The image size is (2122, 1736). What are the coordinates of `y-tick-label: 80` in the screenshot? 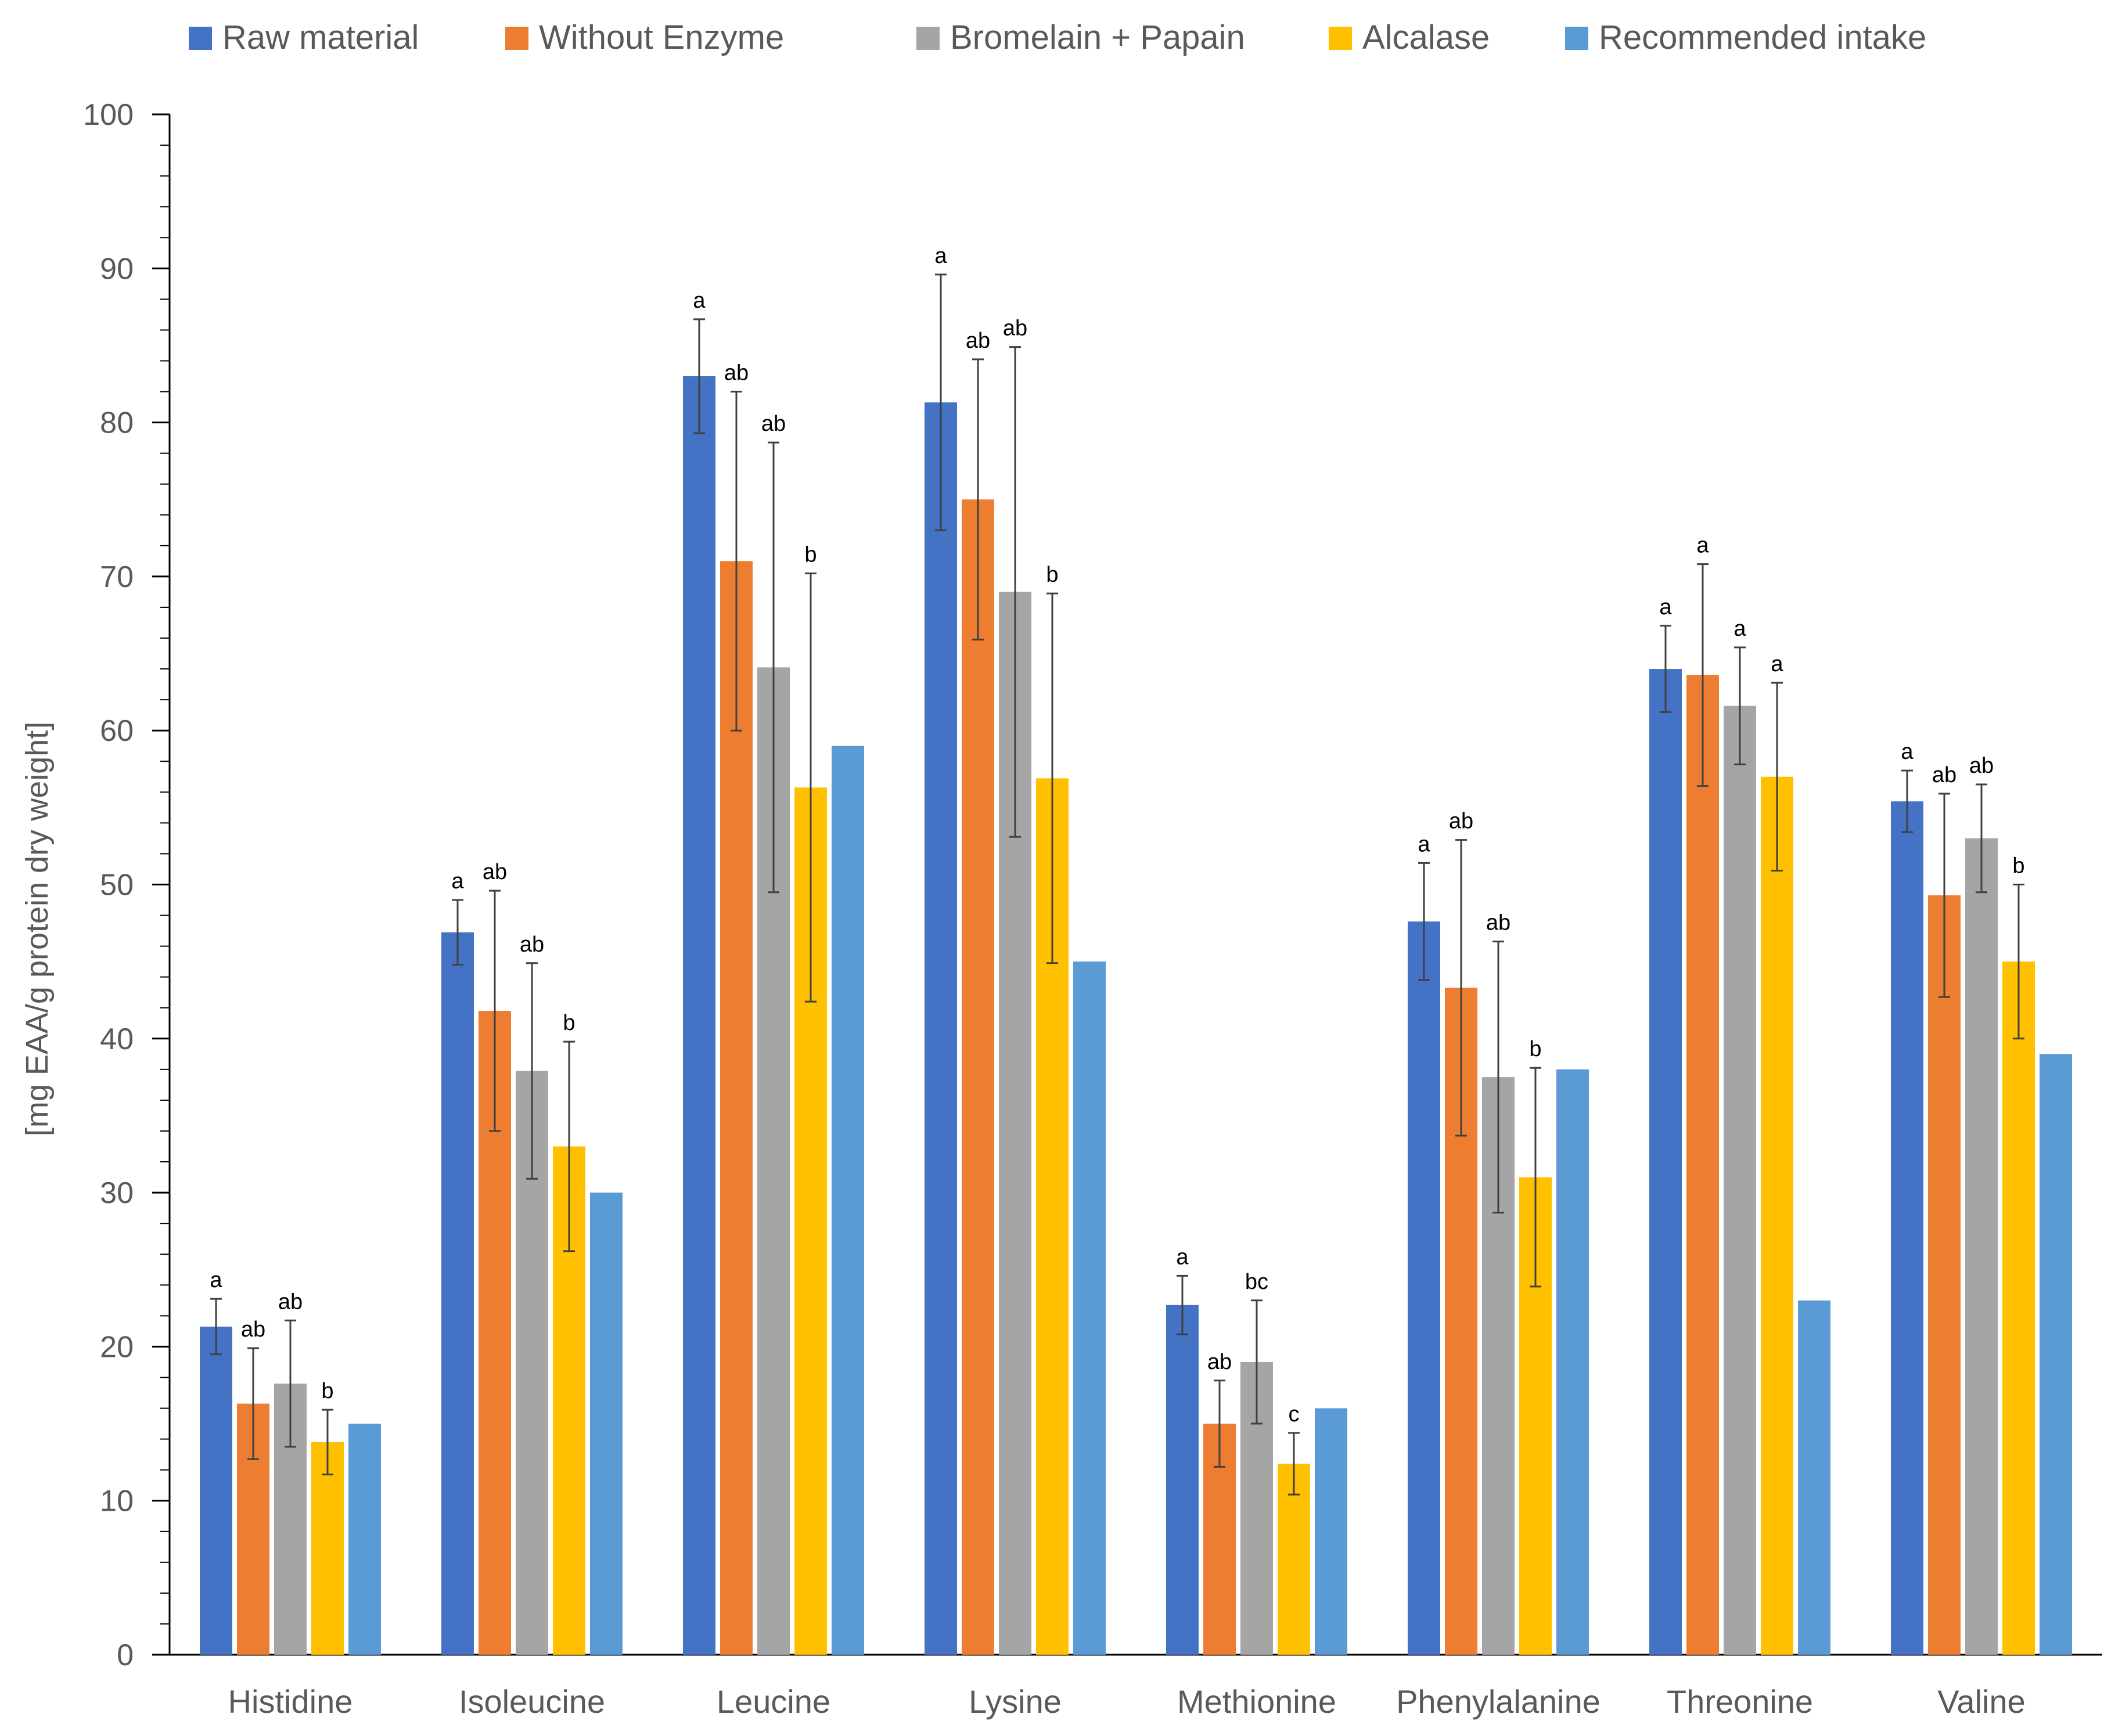 It's located at (117, 423).